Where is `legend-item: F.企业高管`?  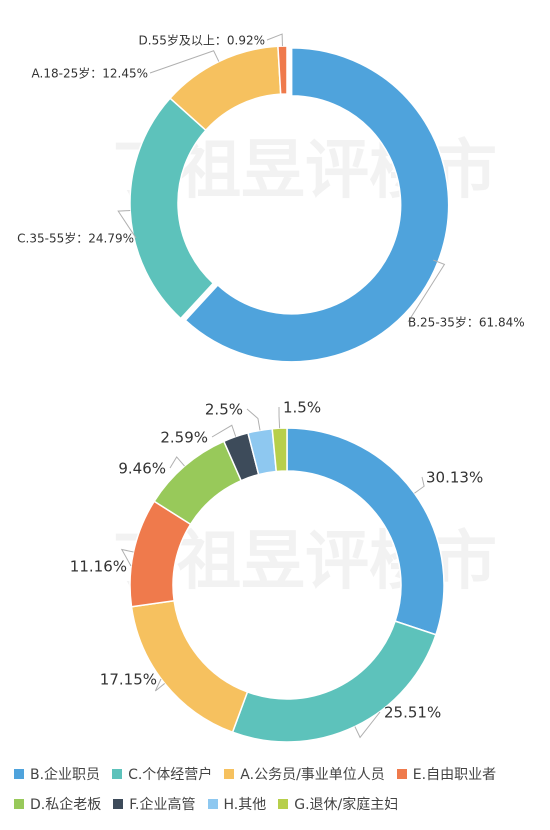 legend-item: F.企业高管 is located at coordinates (154, 804).